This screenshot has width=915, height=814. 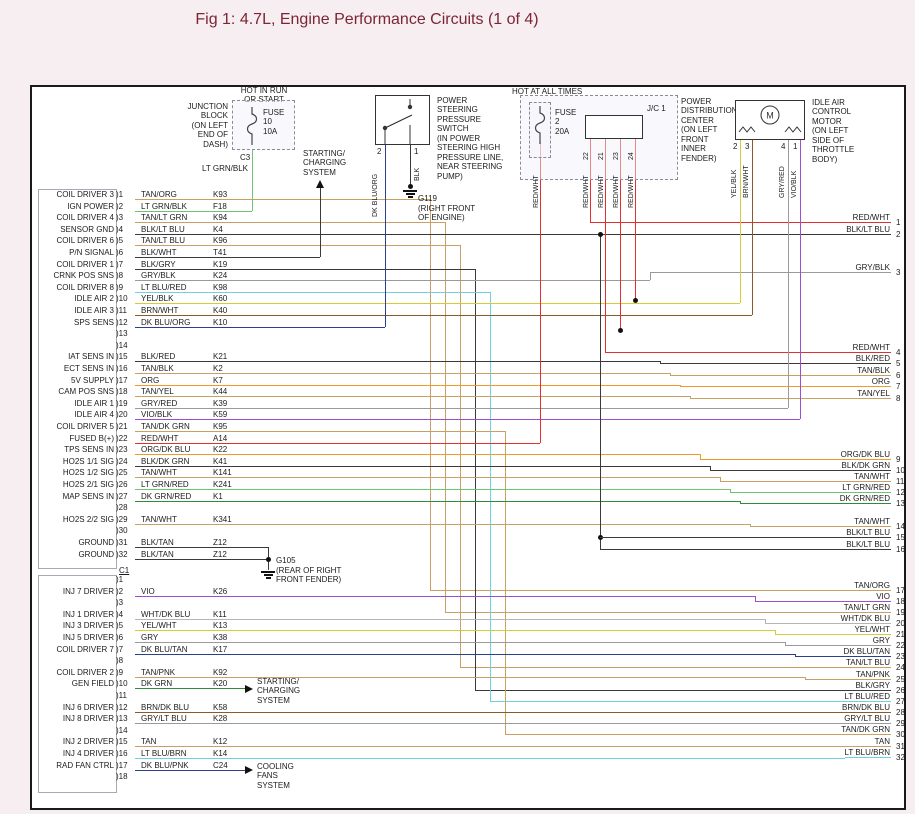 What do you see at coordinates (867, 718) in the screenshot?
I see `right-wire-name: GRY/LT BLU` at bounding box center [867, 718].